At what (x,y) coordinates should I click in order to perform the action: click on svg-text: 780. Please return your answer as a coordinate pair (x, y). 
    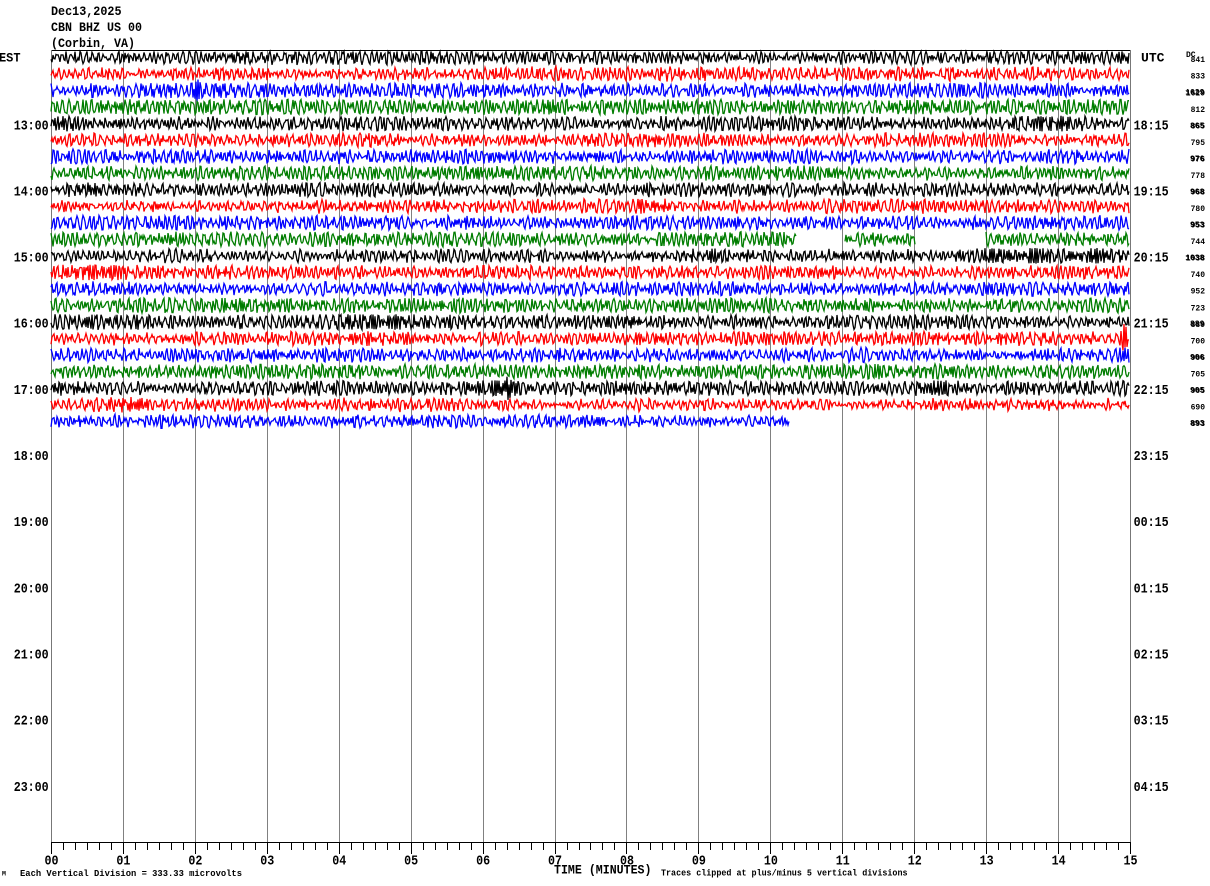
    Looking at the image, I should click on (1198, 209).